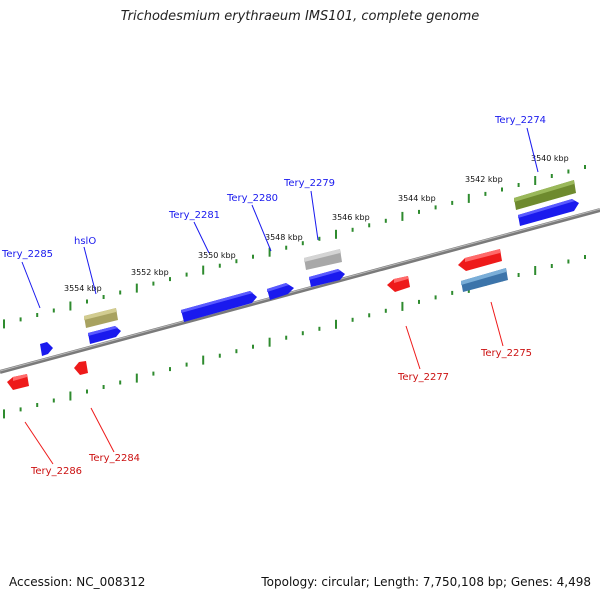 The height and width of the screenshot is (600, 600). Describe the element at coordinates (150, 272) in the screenshot. I see `ruler-label-3552: 3552 kbp` at that location.